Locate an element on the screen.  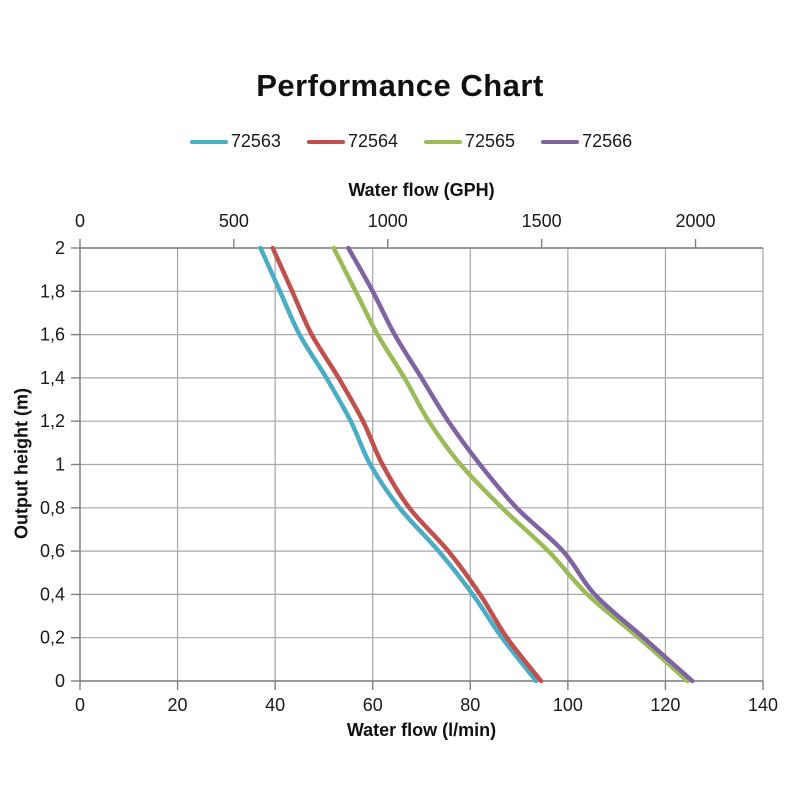
legend: 72563 72564 72565 72566 is located at coordinates (400, 141).